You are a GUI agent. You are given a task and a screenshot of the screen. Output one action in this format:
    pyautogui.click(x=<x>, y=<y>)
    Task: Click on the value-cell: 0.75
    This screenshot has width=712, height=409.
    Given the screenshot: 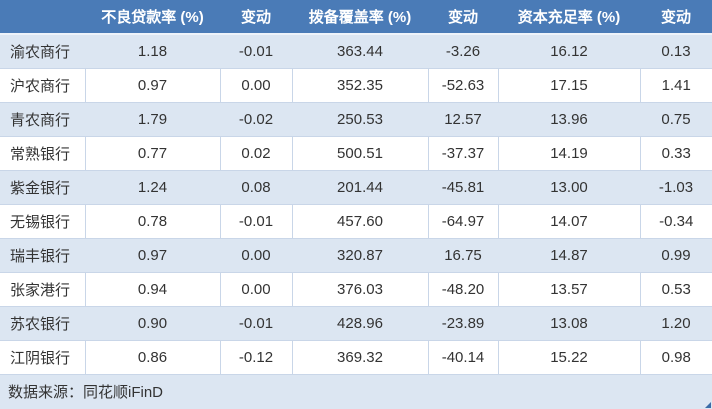 What is the action you would take?
    pyautogui.click(x=676, y=119)
    